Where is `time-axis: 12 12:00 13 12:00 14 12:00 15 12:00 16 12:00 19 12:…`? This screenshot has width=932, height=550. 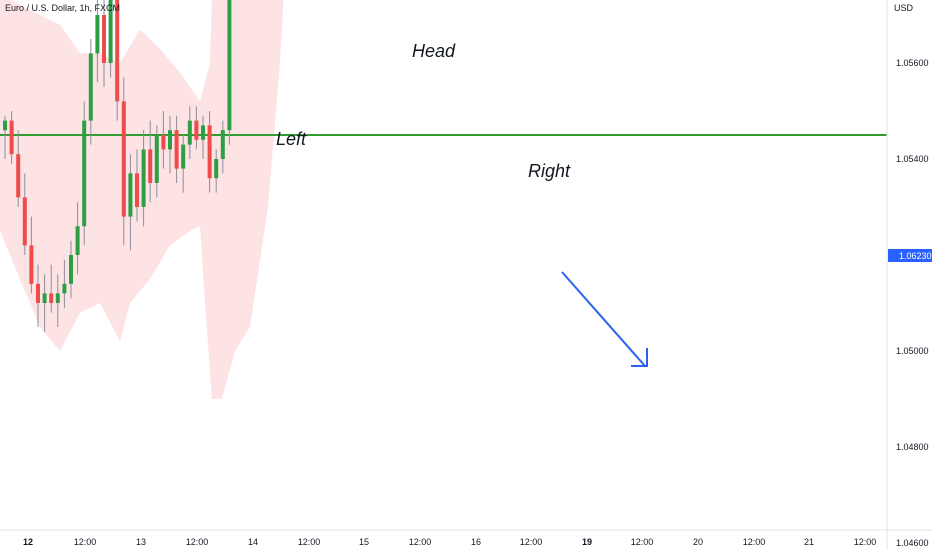 time-axis: 12 12:00 13 12:00 14 12:00 15 12:00 16 12:00 19 12:… is located at coordinates (449, 542).